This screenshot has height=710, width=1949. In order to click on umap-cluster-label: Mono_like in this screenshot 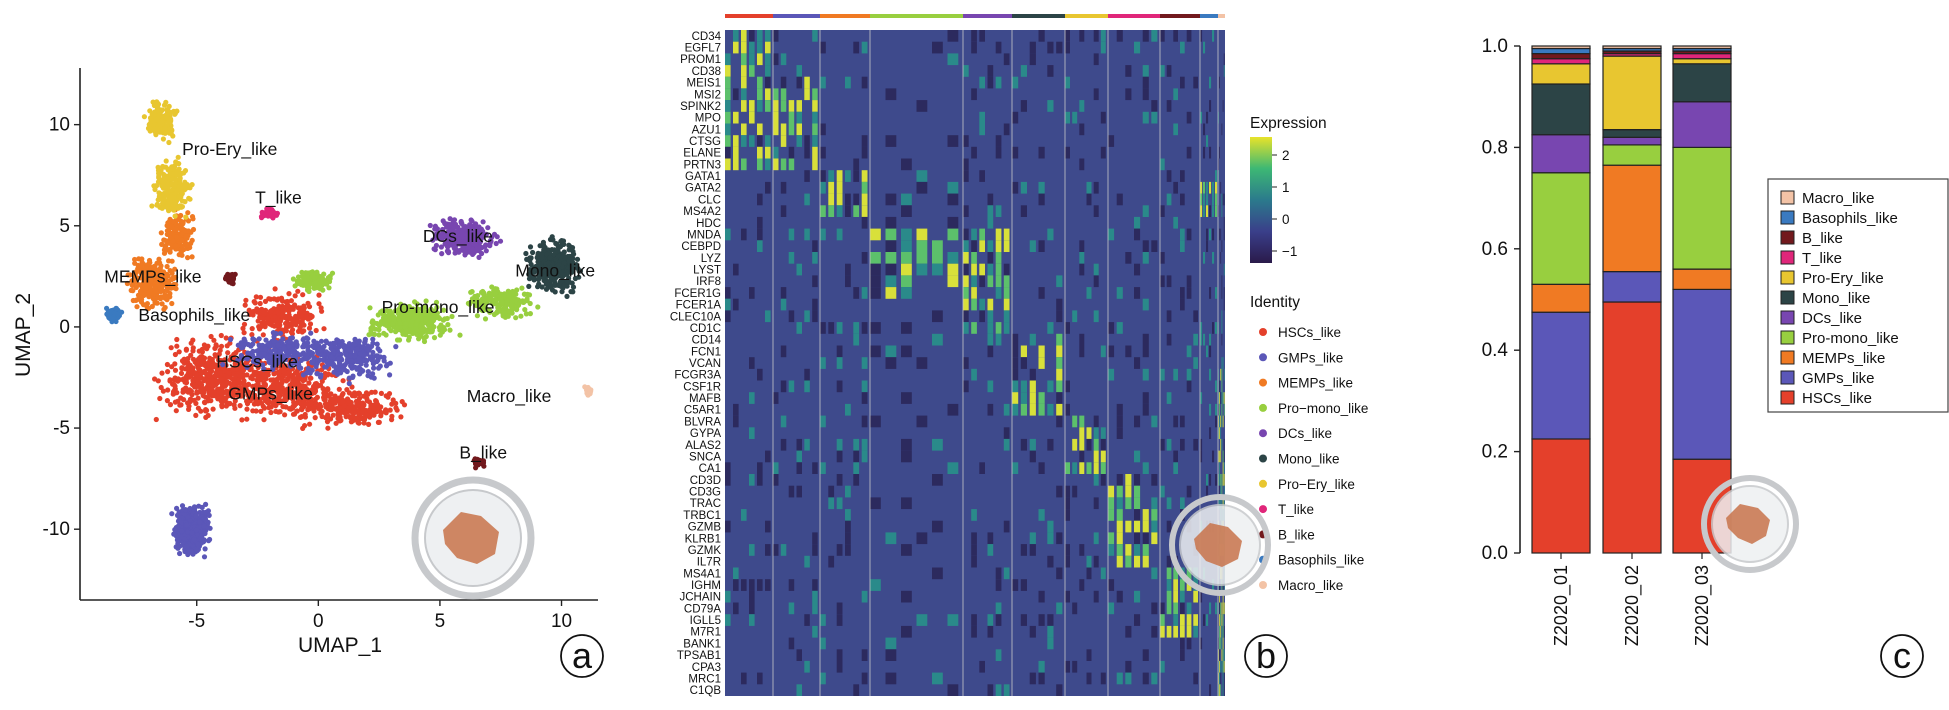, I will do `click(555, 270)`.